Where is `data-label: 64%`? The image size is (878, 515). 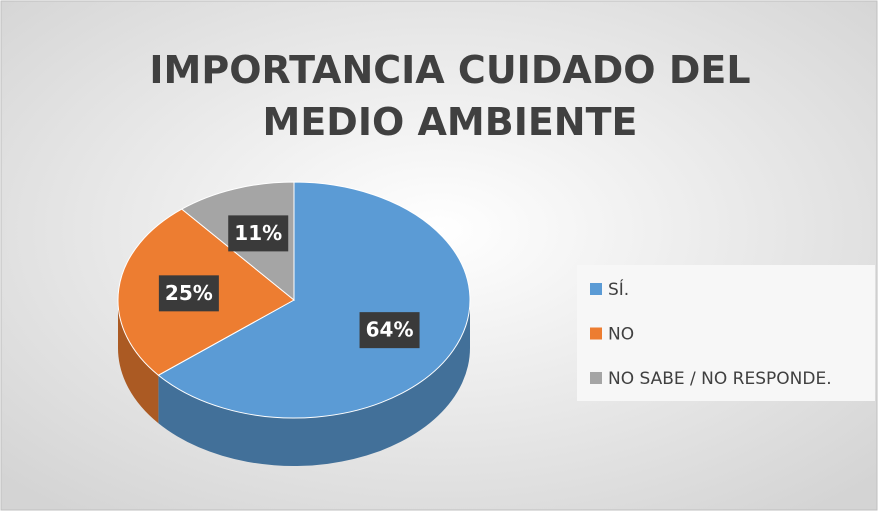
data-label: 64% is located at coordinates (390, 330).